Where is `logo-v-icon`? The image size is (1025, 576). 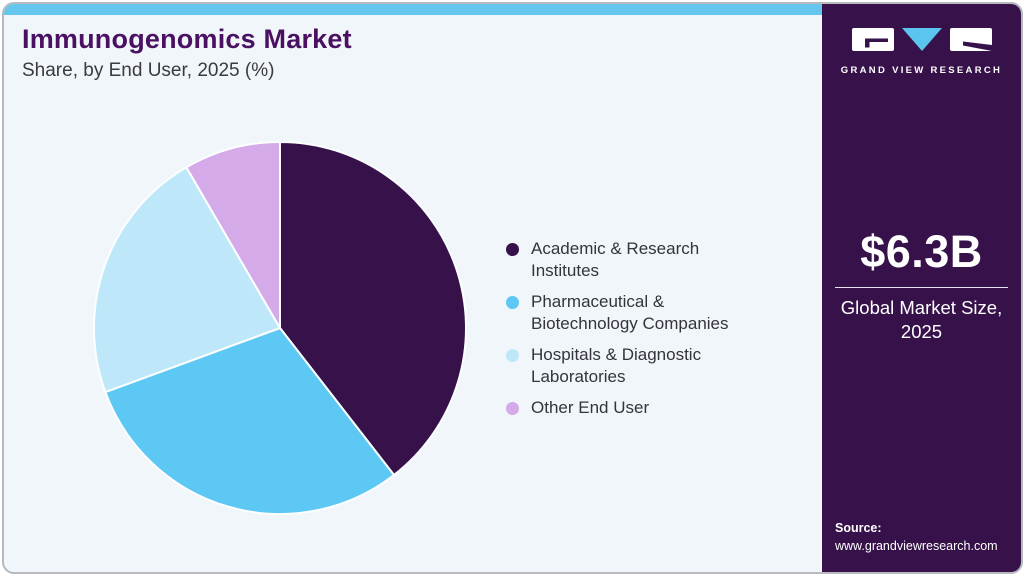 logo-v-icon is located at coordinates (921, 39).